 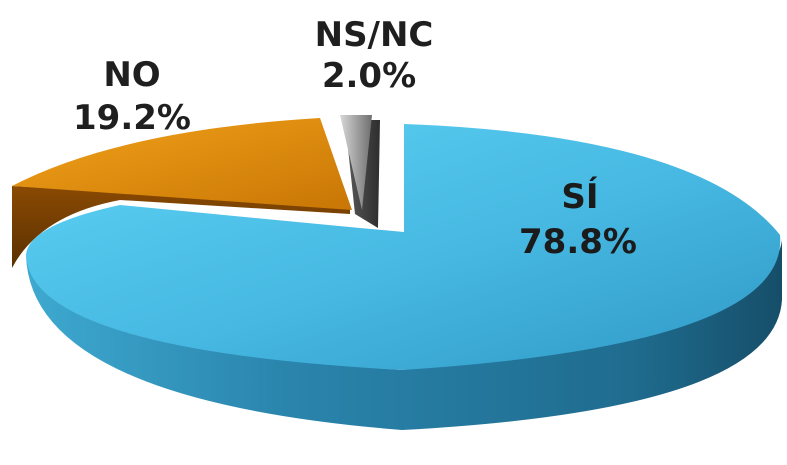 What do you see at coordinates (131, 75) in the screenshot?
I see `label-no-name: NO` at bounding box center [131, 75].